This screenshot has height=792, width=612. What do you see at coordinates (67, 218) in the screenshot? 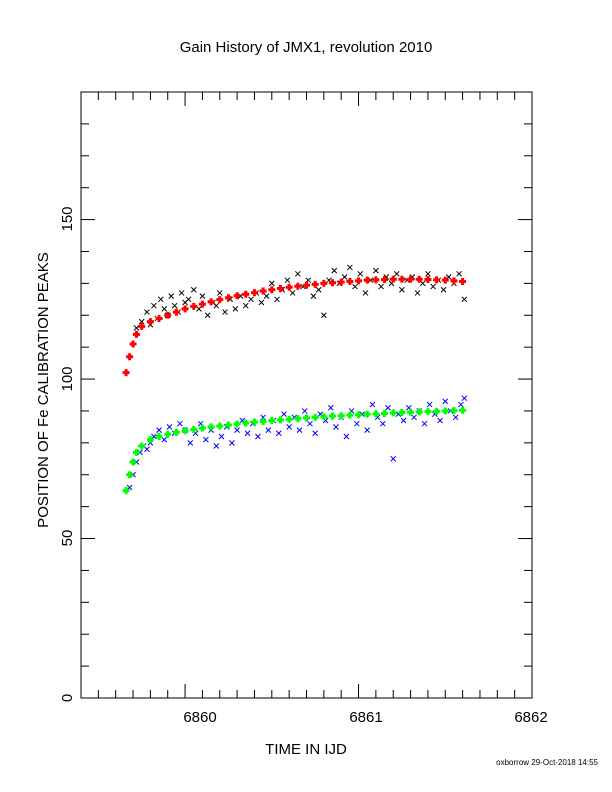
I see `y-tick-label-150: 150` at bounding box center [67, 218].